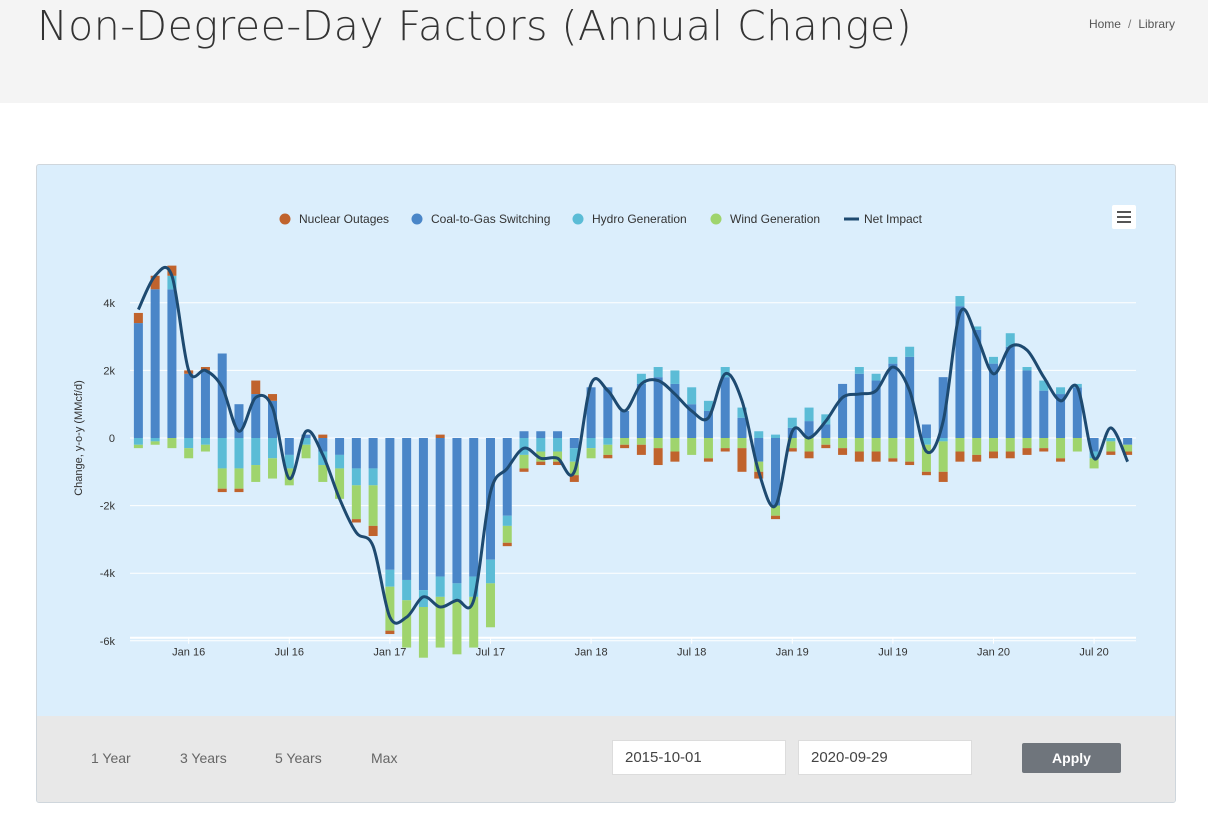  I want to click on y-tick-label: 4k, so click(109, 304).